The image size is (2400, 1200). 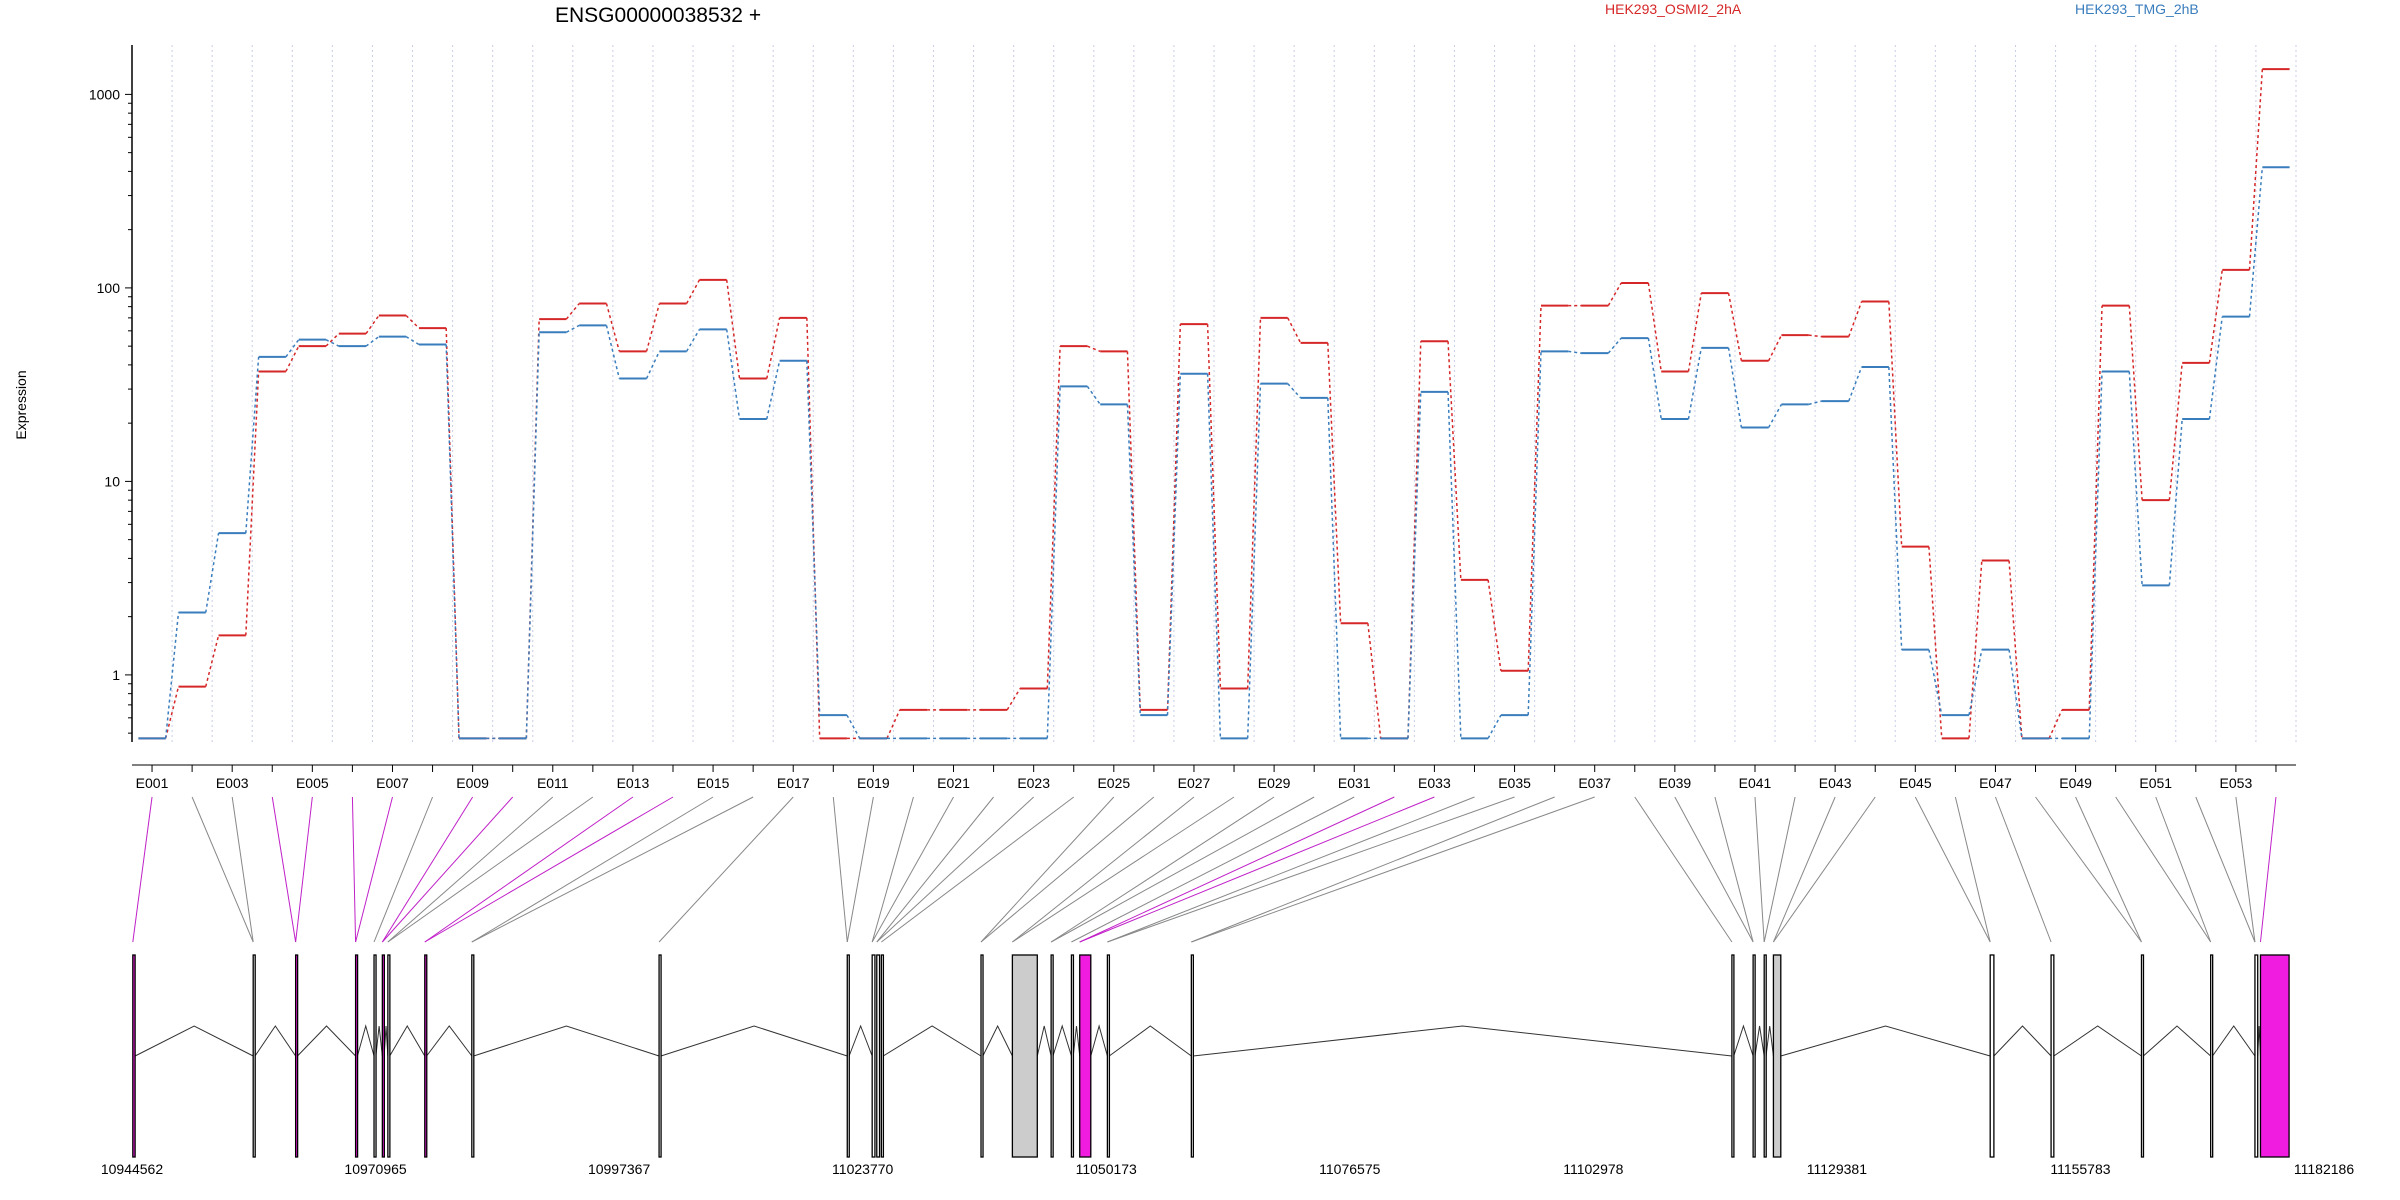 I want to click on exon-label: E043, so click(x=1835, y=783).